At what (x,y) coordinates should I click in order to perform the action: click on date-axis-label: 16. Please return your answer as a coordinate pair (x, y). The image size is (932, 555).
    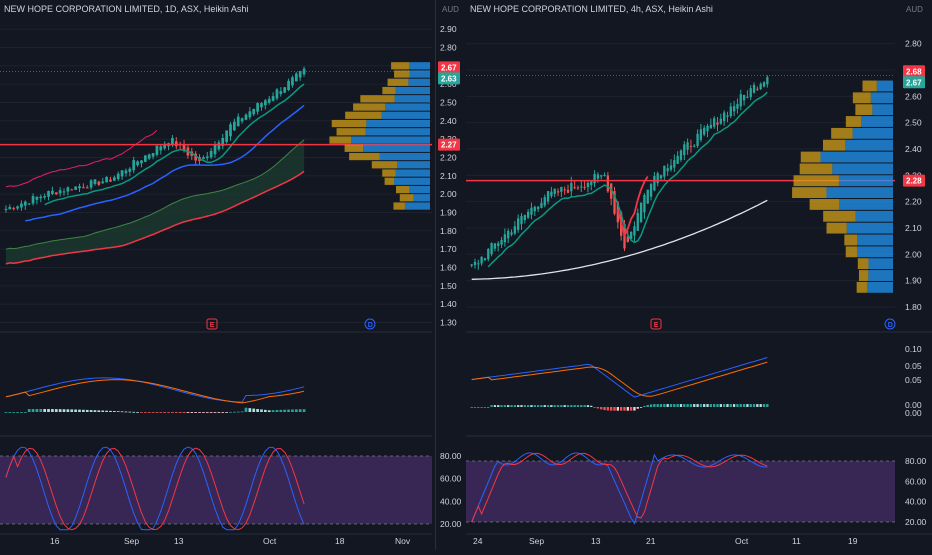
    Looking at the image, I should click on (55, 541).